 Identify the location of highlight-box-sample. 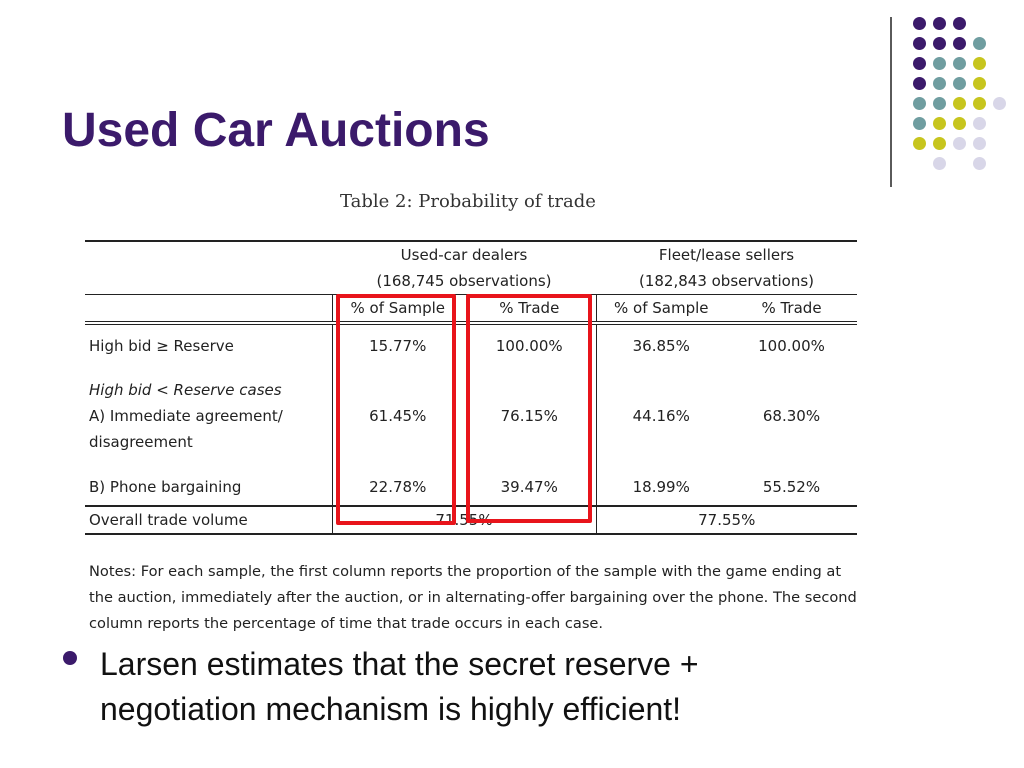
(396, 409).